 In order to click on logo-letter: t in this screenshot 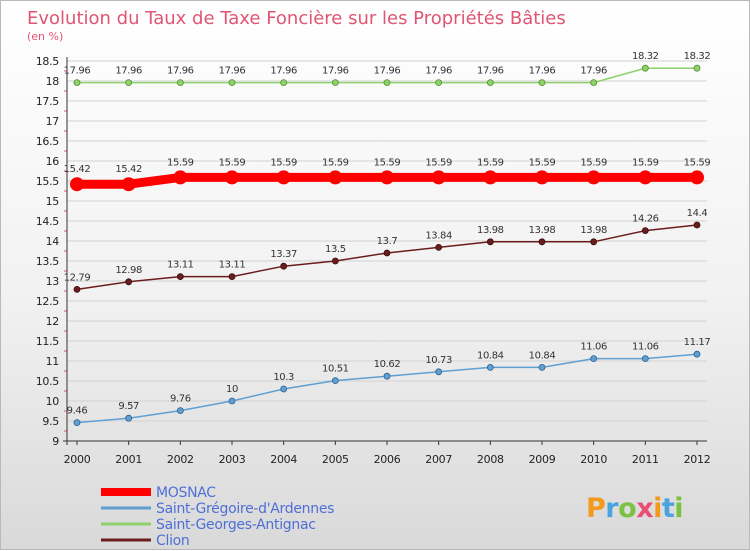, I will do `click(668, 508)`.